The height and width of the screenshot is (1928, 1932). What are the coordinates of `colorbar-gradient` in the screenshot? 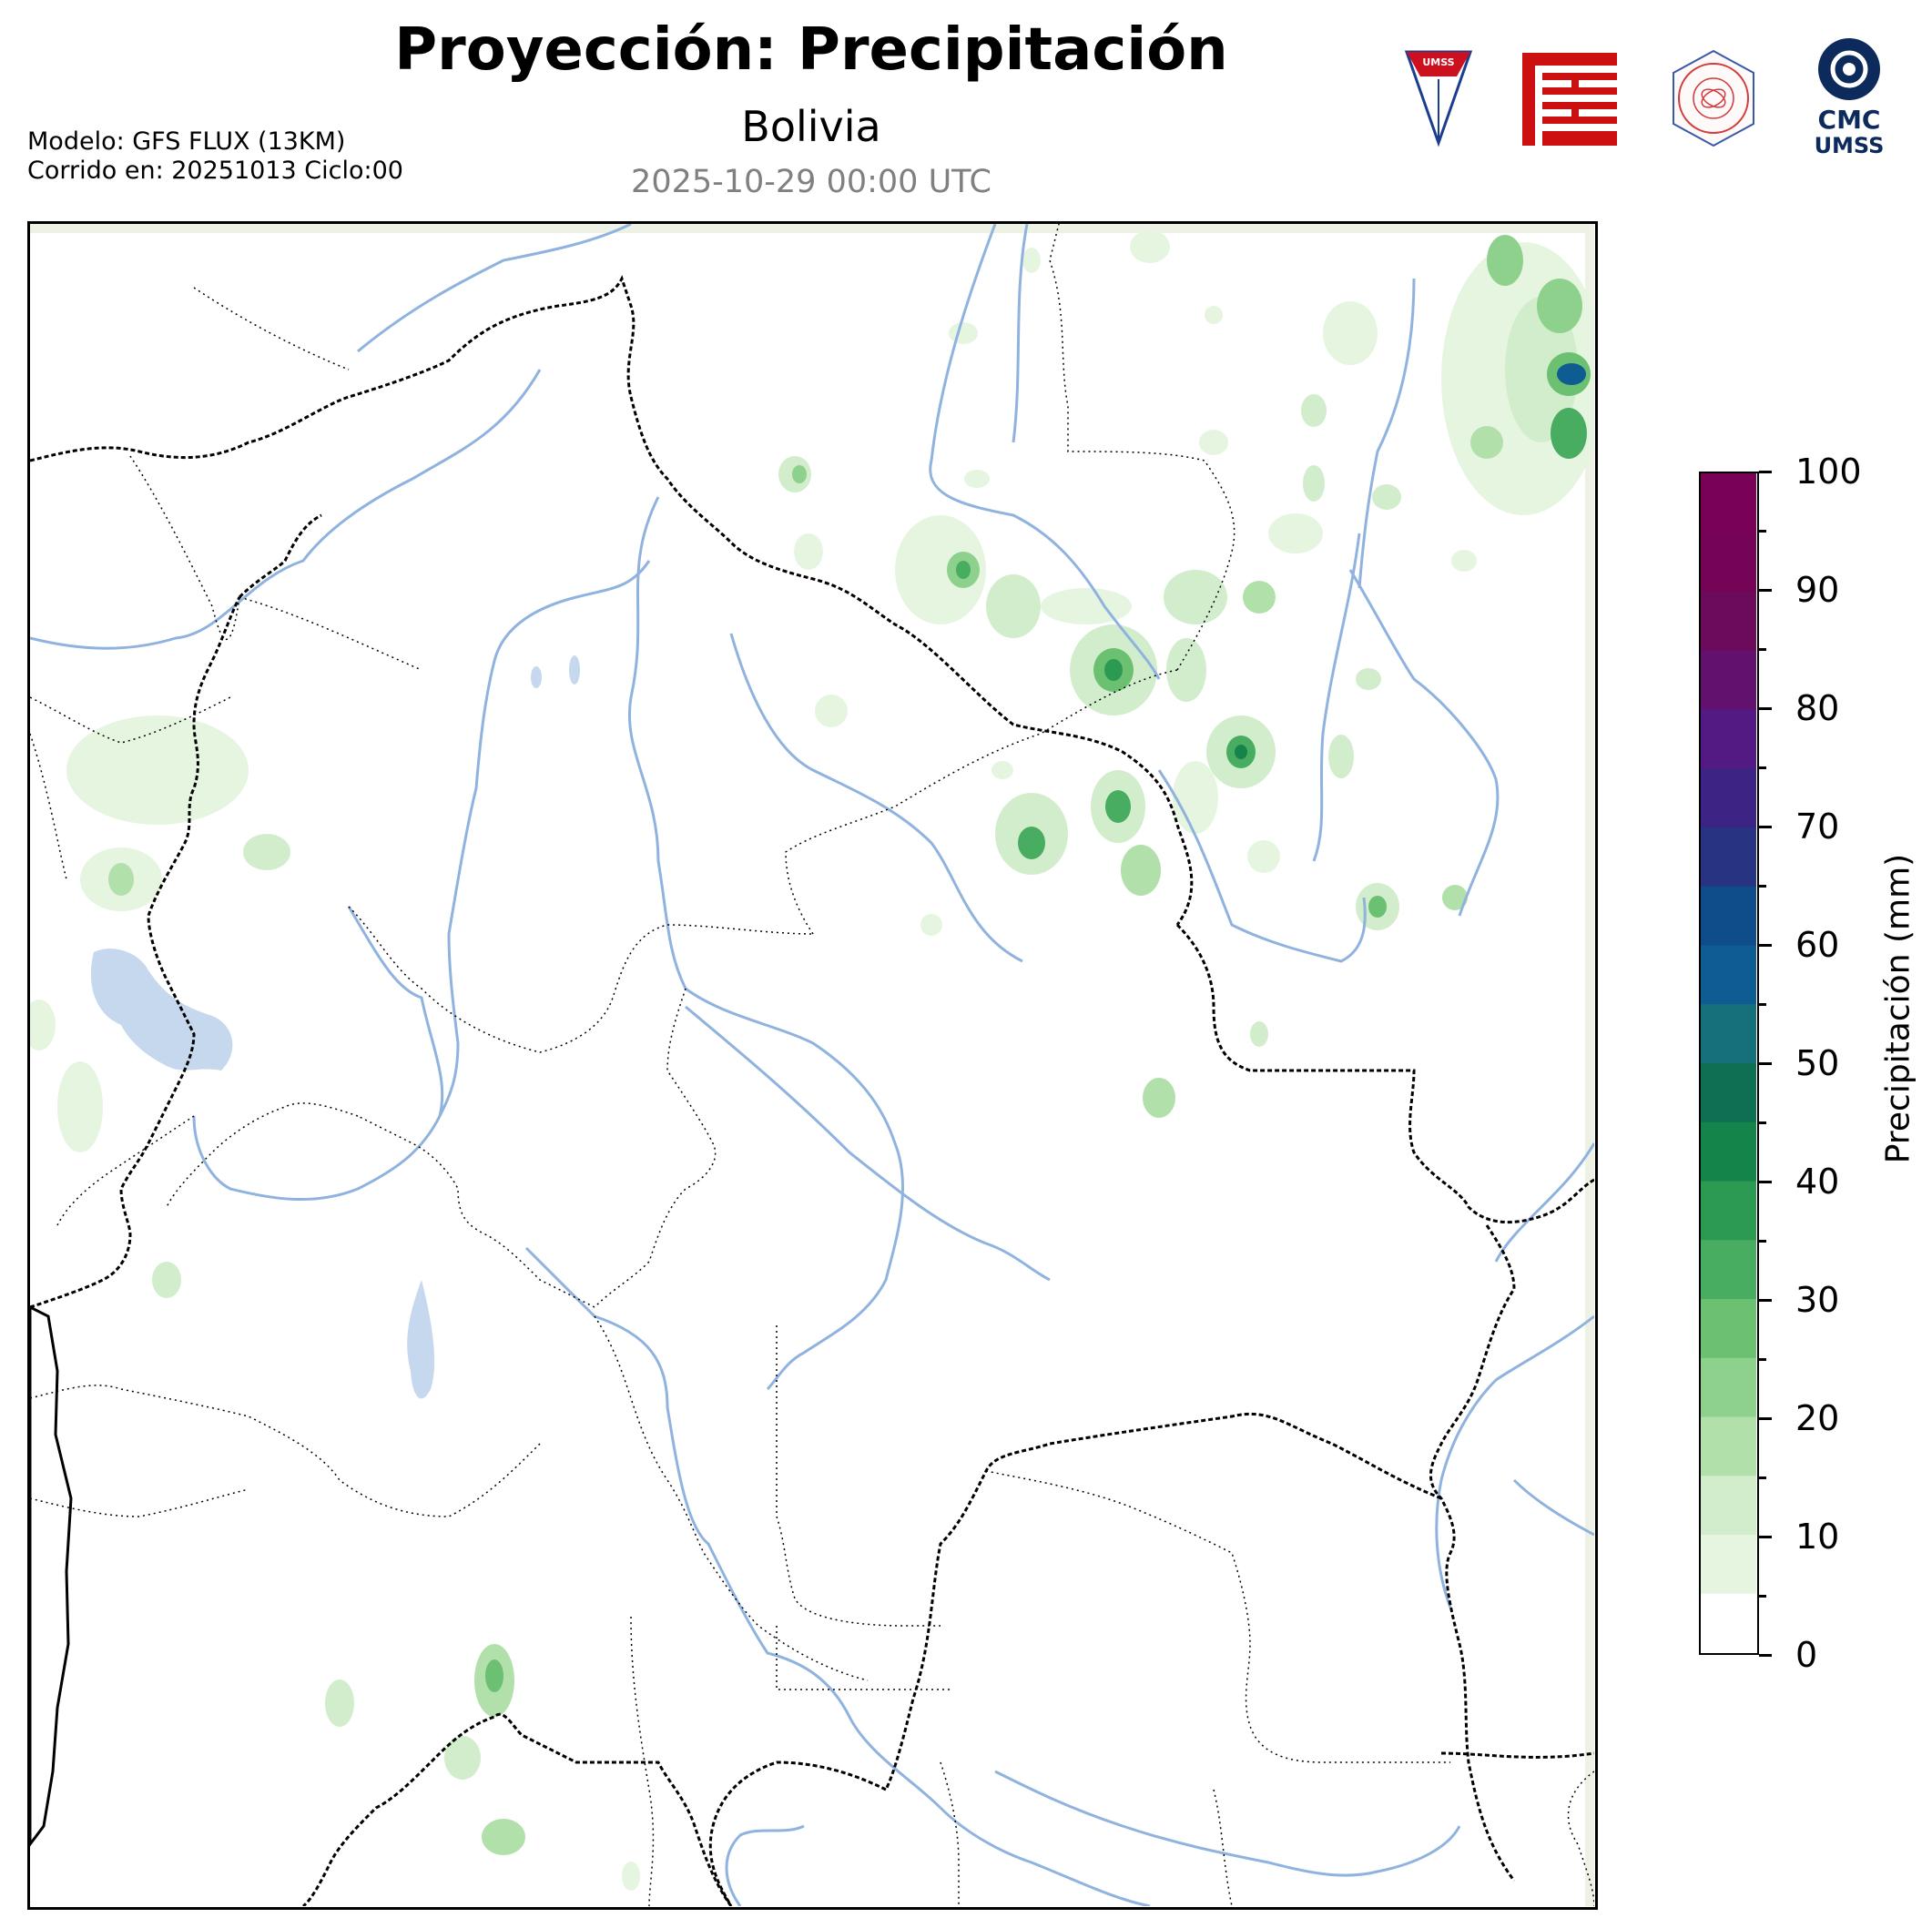 It's located at (1728, 1063).